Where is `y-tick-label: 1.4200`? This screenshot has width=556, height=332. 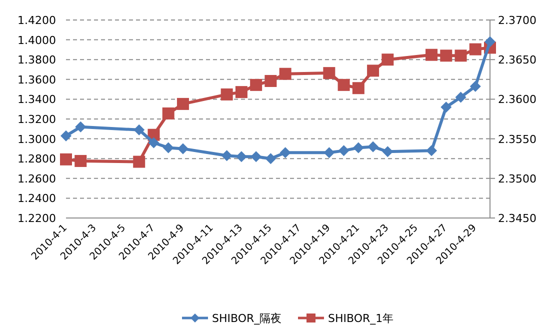 y-tick-label: 1.4200 is located at coordinates (37, 20).